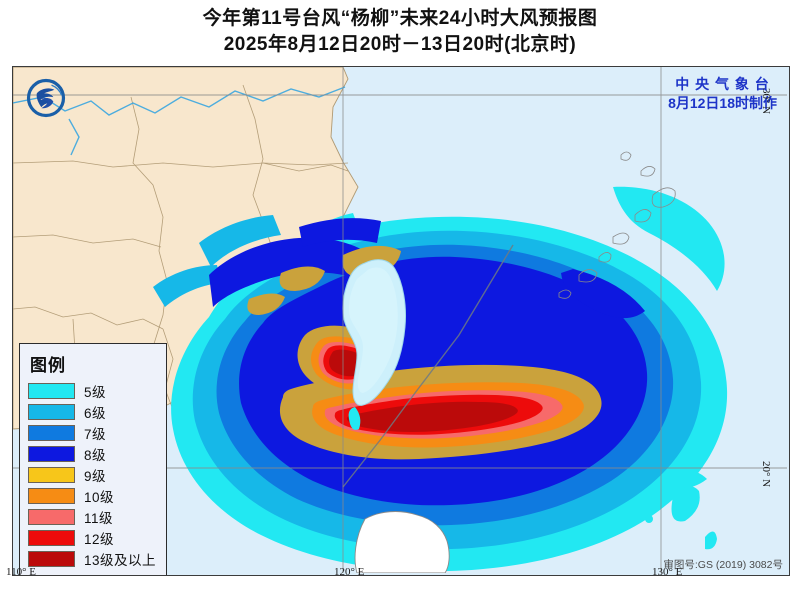 This screenshot has width=800, height=612. I want to click on cma-logo-icon, so click(46, 98).